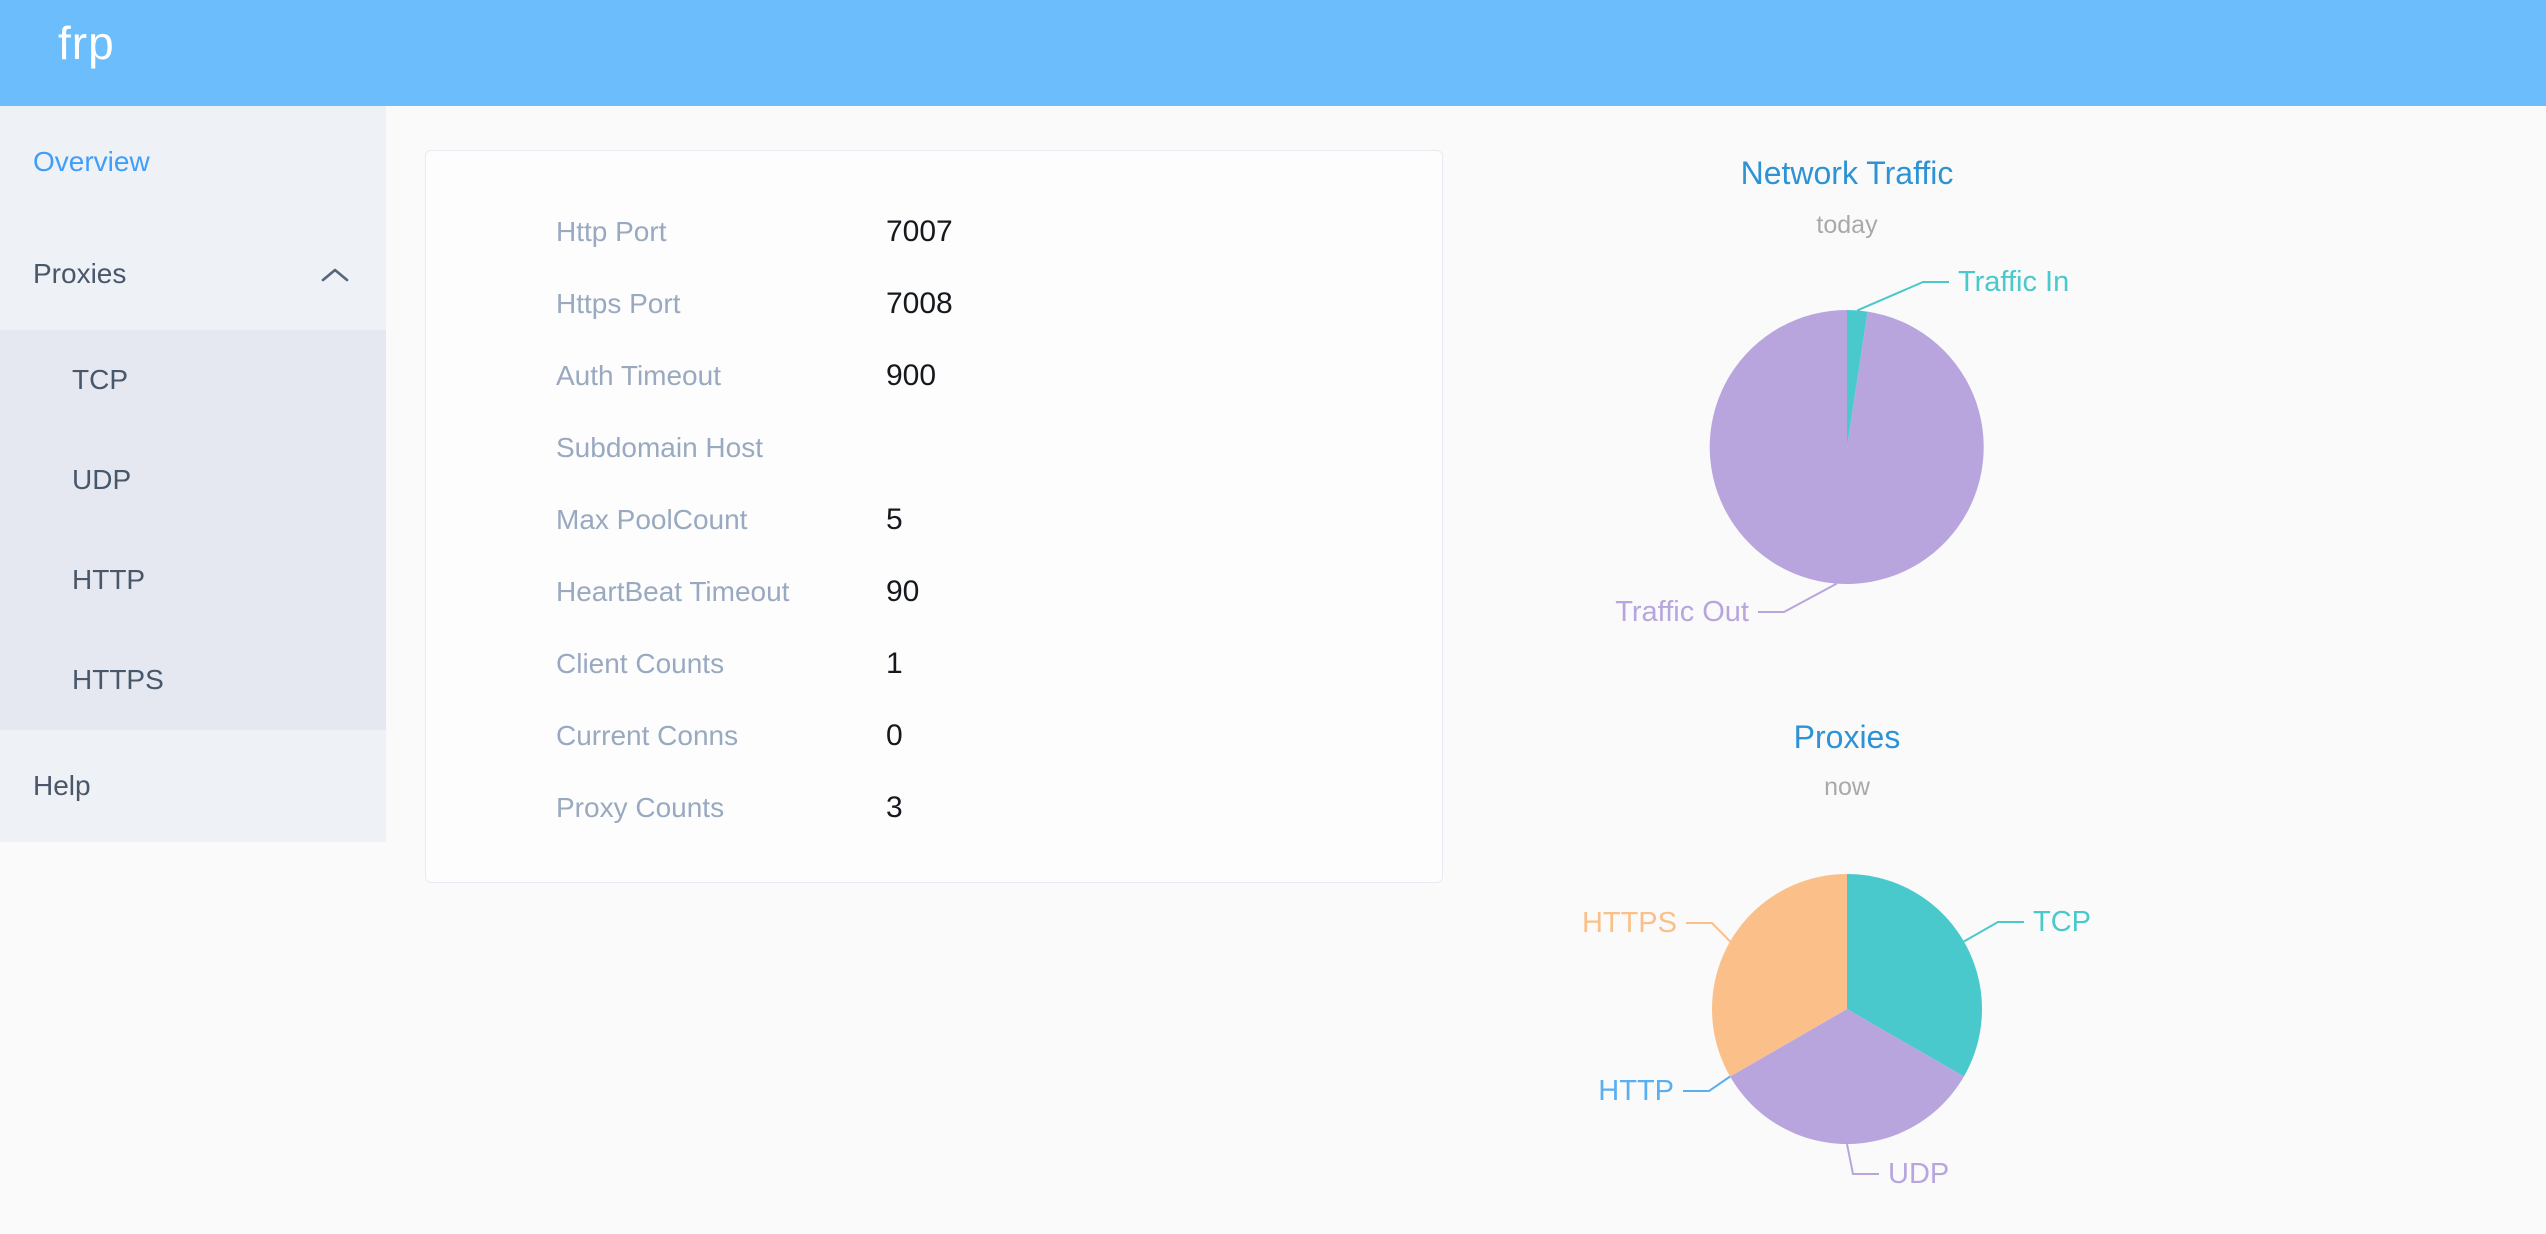  I want to click on sidebar-item-https: HTTPS, so click(118, 679).